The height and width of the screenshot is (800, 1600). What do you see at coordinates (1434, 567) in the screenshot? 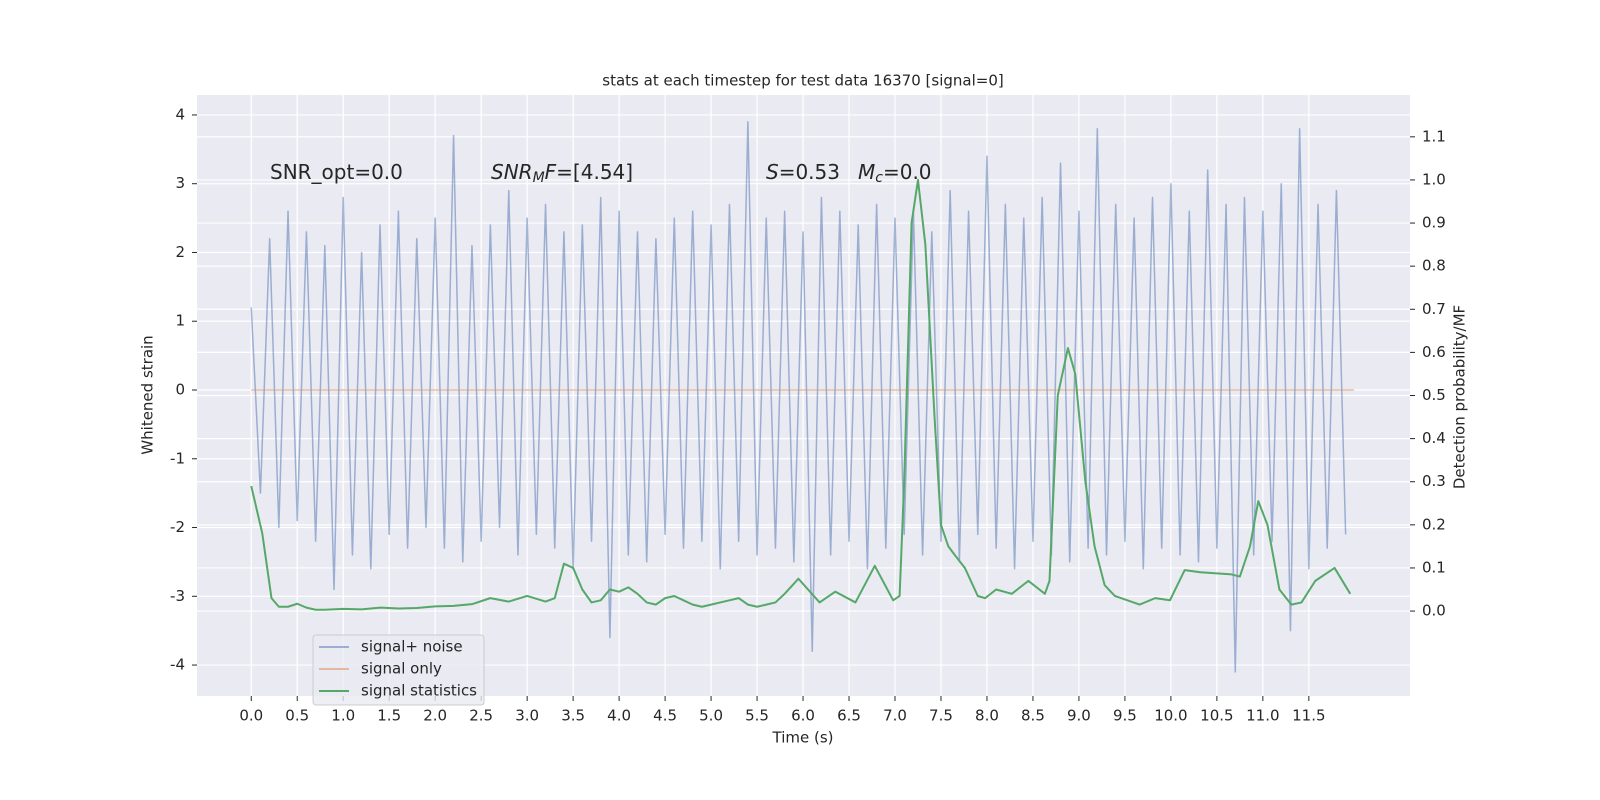
I see `y2-tick-label: 0.1` at bounding box center [1434, 567].